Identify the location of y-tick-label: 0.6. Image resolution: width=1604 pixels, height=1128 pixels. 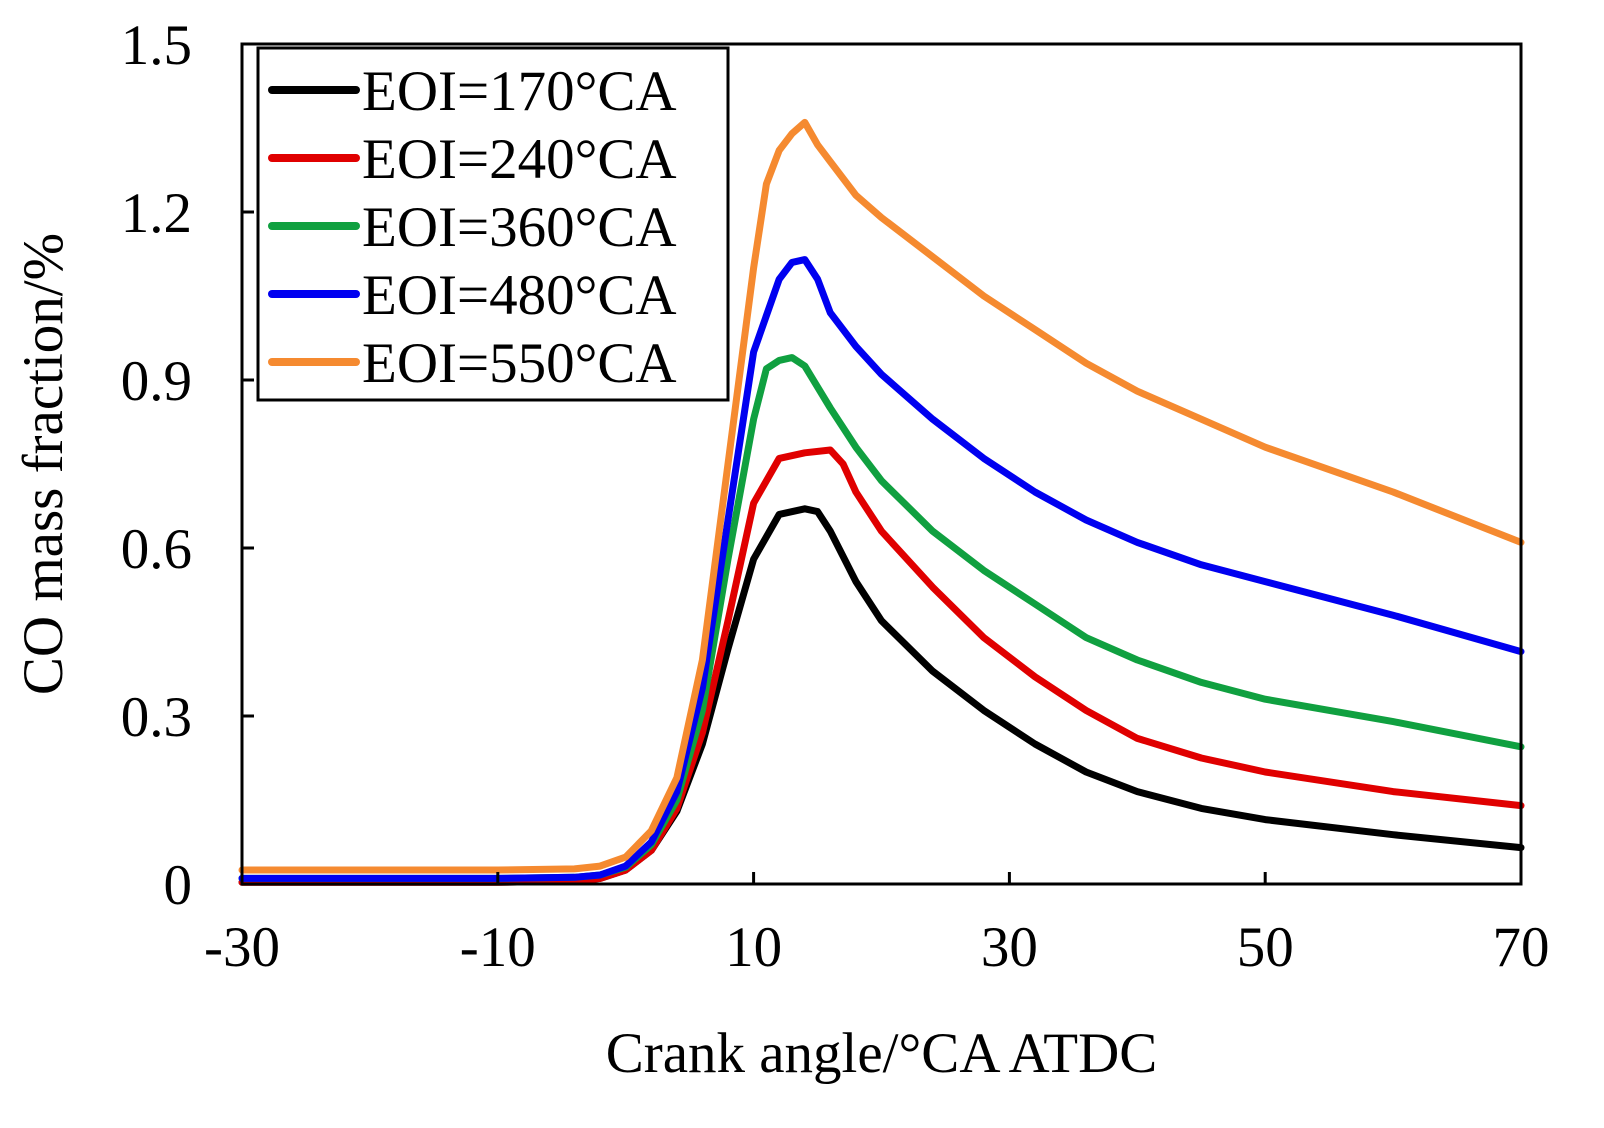
(156, 549).